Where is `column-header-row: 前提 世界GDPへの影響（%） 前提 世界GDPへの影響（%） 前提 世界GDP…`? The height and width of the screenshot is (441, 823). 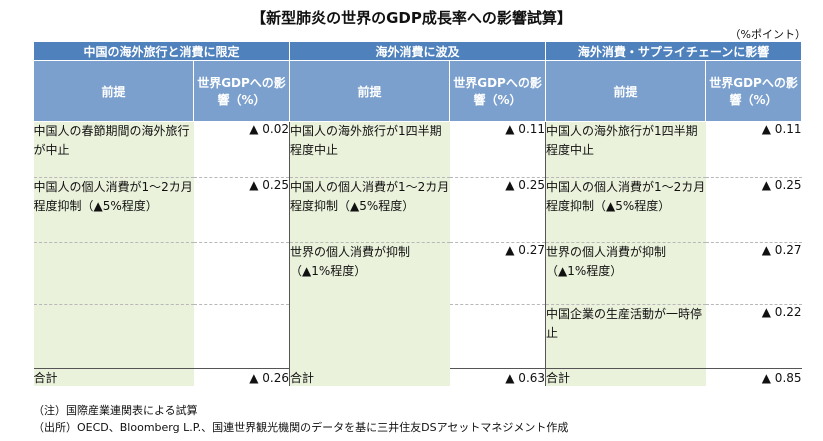
column-header-row: 前提 世界GDPへの影響（%） 前提 世界GDPへの影響（%） 前提 世界GDP… is located at coordinates (418, 91).